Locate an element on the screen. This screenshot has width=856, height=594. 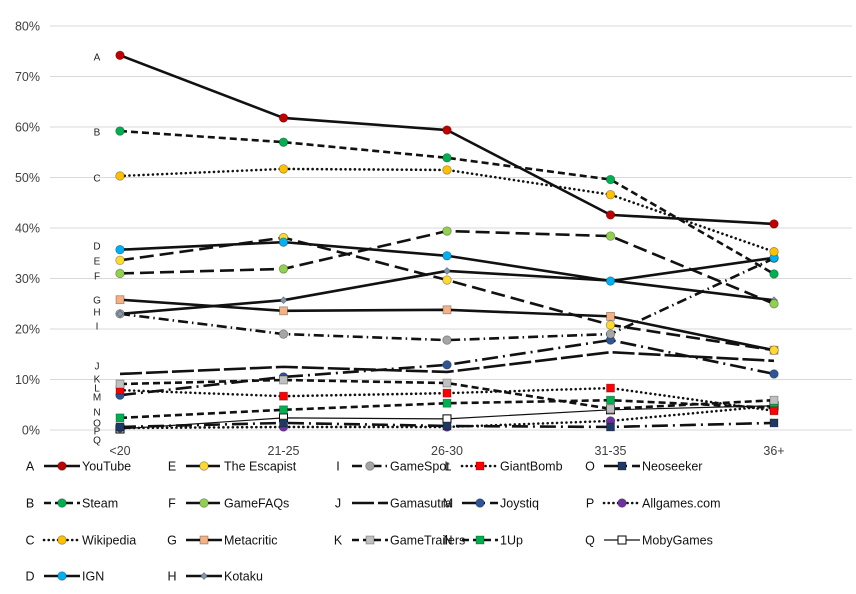
legend-label: Steam is located at coordinates (100, 504).